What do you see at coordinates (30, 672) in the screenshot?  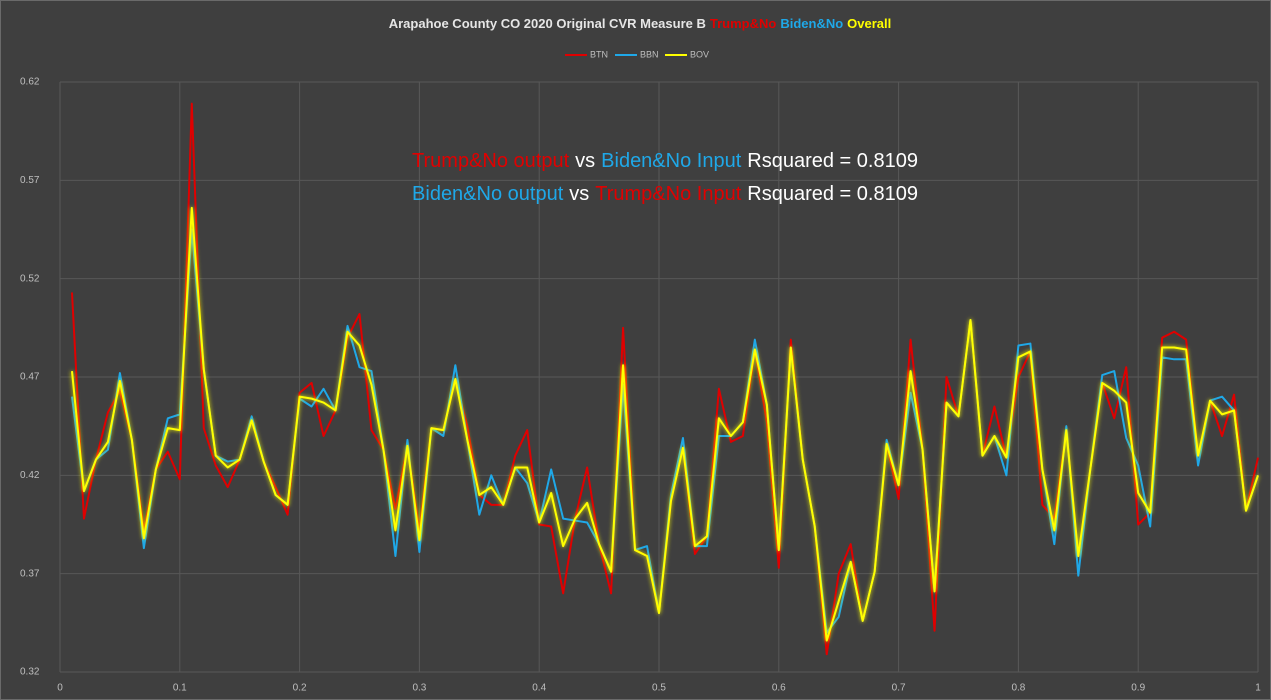 I see `y-tick-label: 0.32` at bounding box center [30, 672].